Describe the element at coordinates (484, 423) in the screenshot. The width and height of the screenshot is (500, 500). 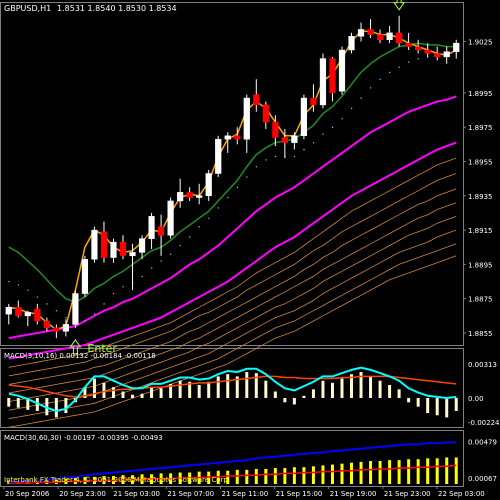
I see `macd1-ytick-2: -0.00224` at that location.